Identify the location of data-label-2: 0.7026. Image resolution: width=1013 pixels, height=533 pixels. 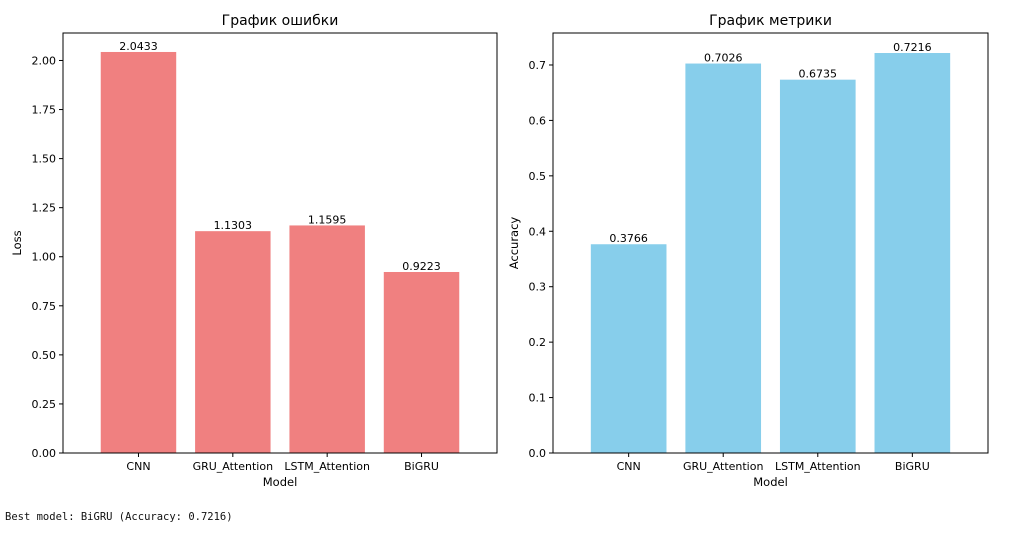
(723, 58).